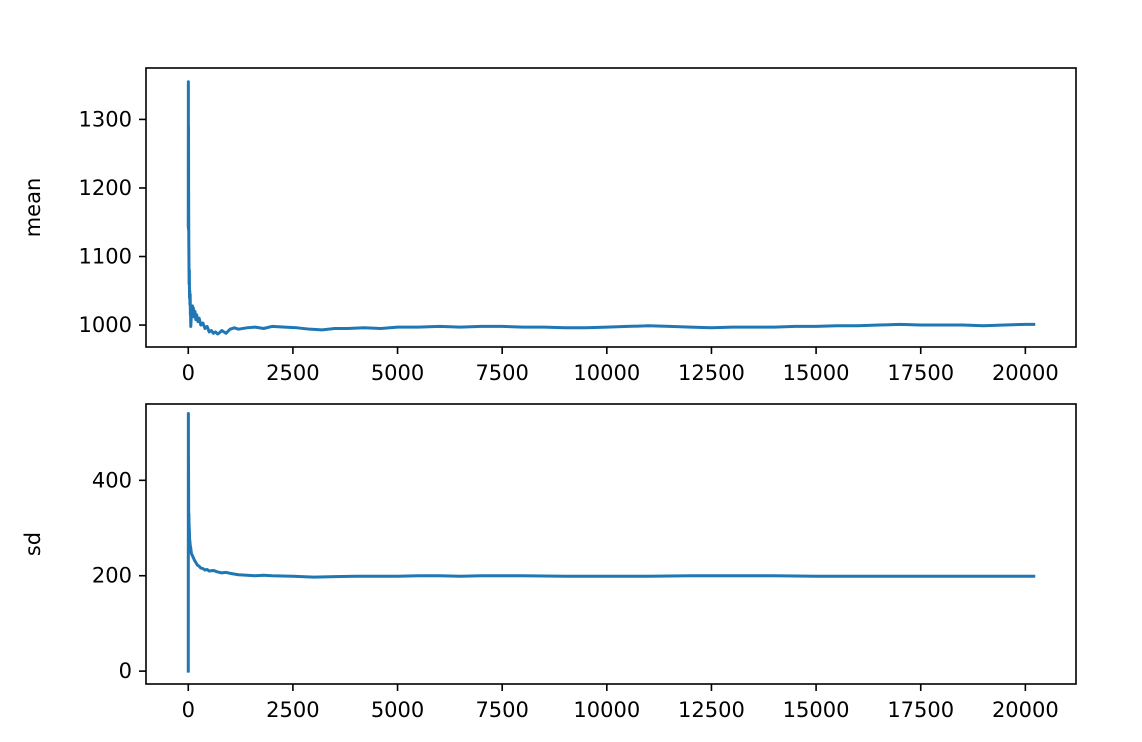 The height and width of the screenshot is (742, 1142). I want to click on y-tick-label: 400, so click(112, 480).